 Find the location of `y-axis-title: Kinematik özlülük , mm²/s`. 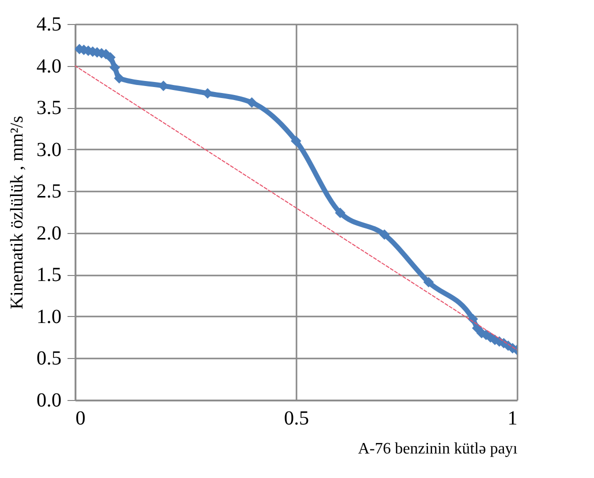

y-axis-title: Kinematik özlülük , mm²/s is located at coordinates (16, 213).